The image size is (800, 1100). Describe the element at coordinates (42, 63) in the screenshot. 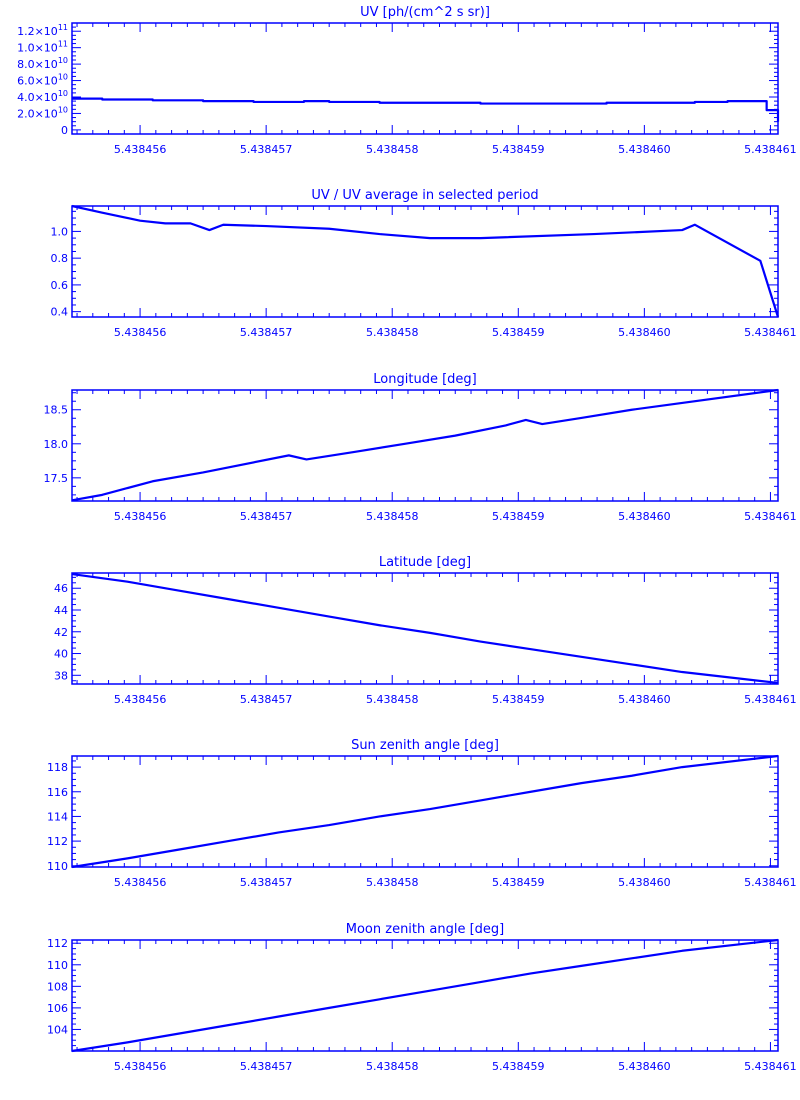

I see `y-tick-label: 8.0×10¹⁰` at that location.